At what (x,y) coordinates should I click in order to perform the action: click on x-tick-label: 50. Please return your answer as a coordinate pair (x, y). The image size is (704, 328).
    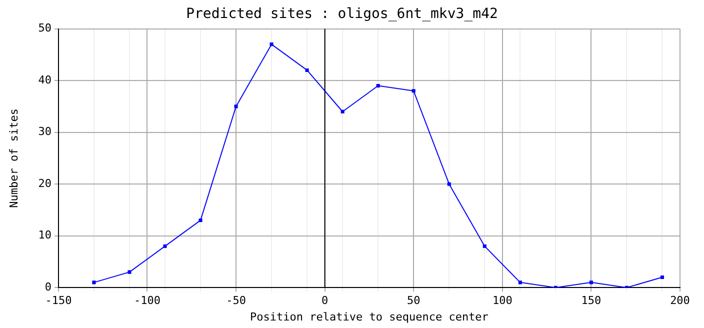
    Looking at the image, I should click on (413, 301).